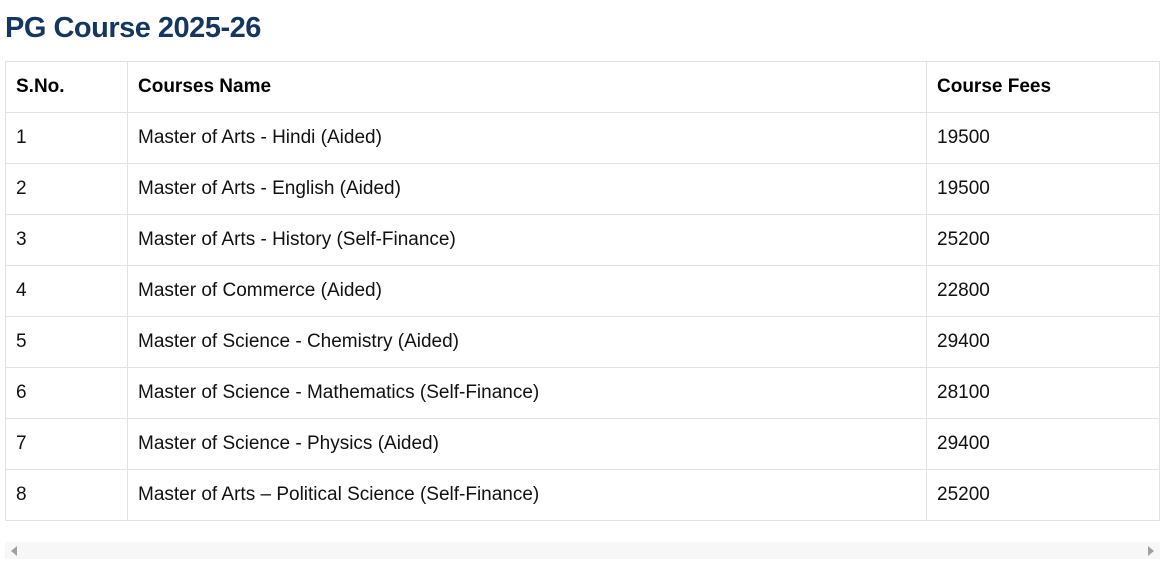 The height and width of the screenshot is (567, 1168). What do you see at coordinates (133, 28) in the screenshot?
I see `page-title: PG Course 2025-26` at bounding box center [133, 28].